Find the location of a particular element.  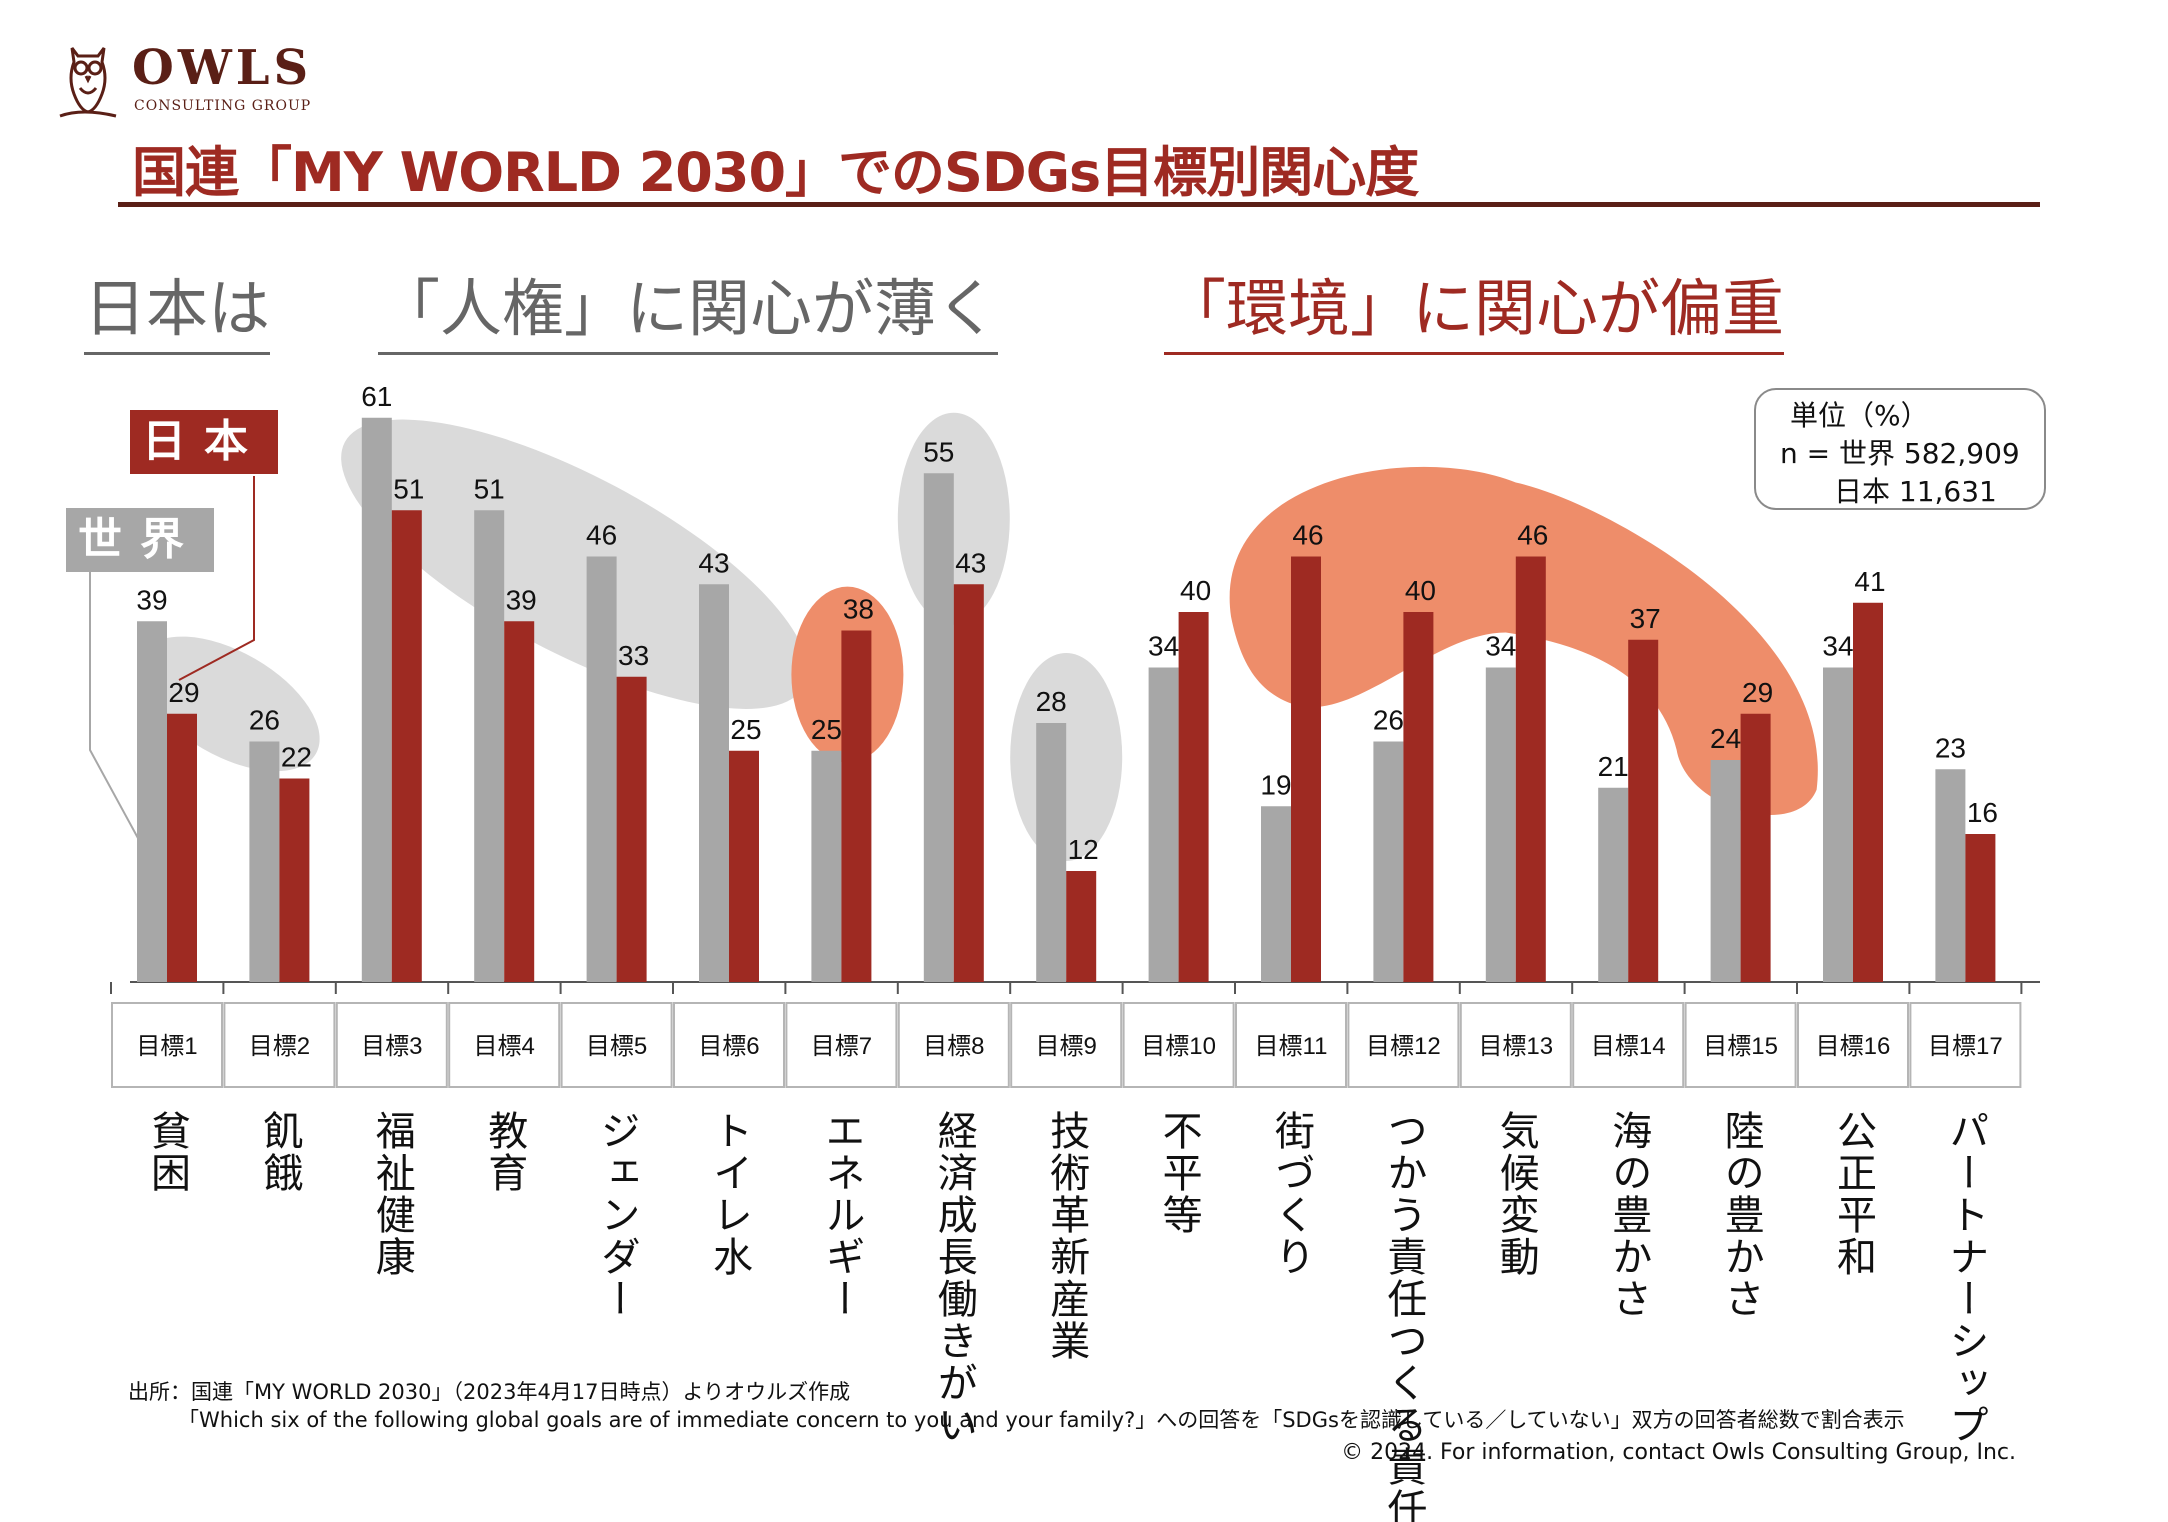

data-label-world: 61 is located at coordinates (376, 396).